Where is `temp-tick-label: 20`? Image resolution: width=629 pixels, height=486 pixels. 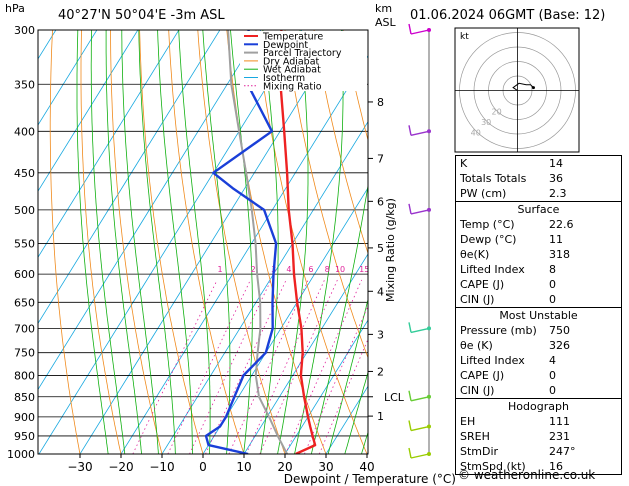
temp-tick-label: 20 is located at coordinates (284, 467).